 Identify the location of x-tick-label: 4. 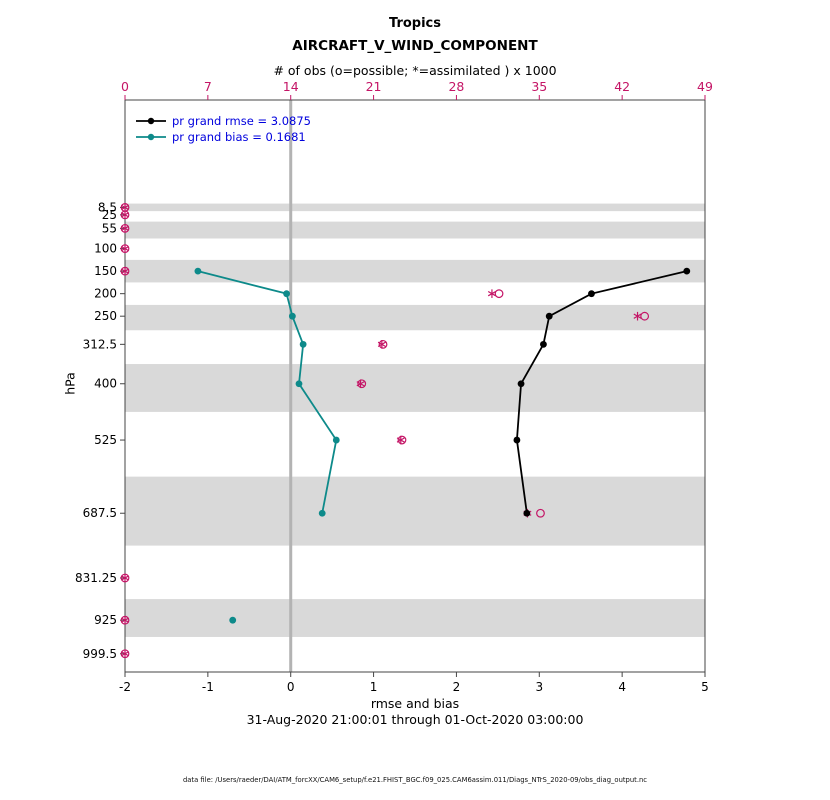
(622, 687).